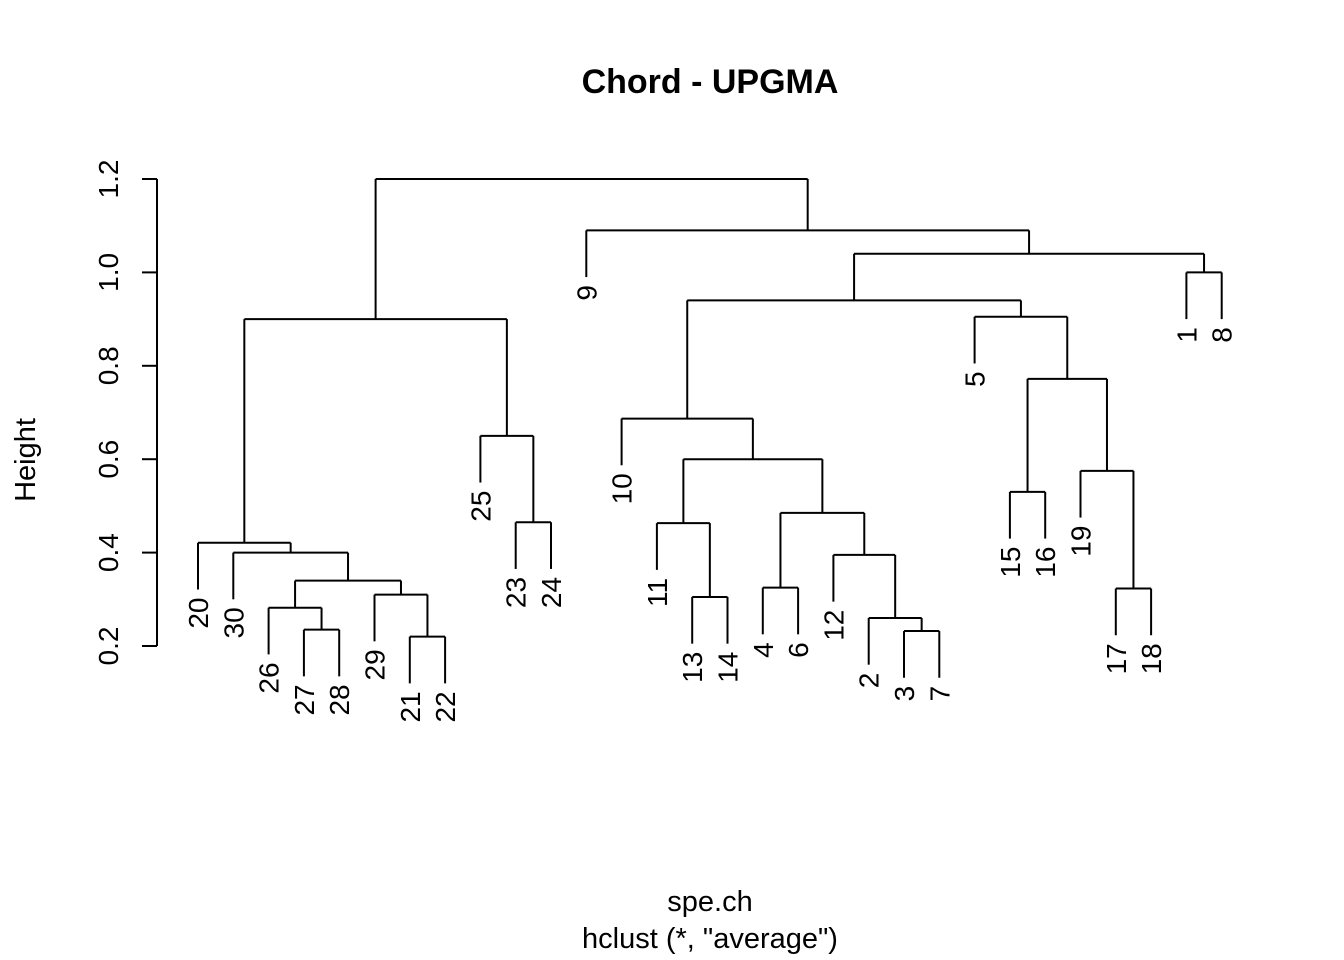 This screenshot has width=1344, height=960. What do you see at coordinates (798, 650) in the screenshot?
I see `leaf-label: 6` at bounding box center [798, 650].